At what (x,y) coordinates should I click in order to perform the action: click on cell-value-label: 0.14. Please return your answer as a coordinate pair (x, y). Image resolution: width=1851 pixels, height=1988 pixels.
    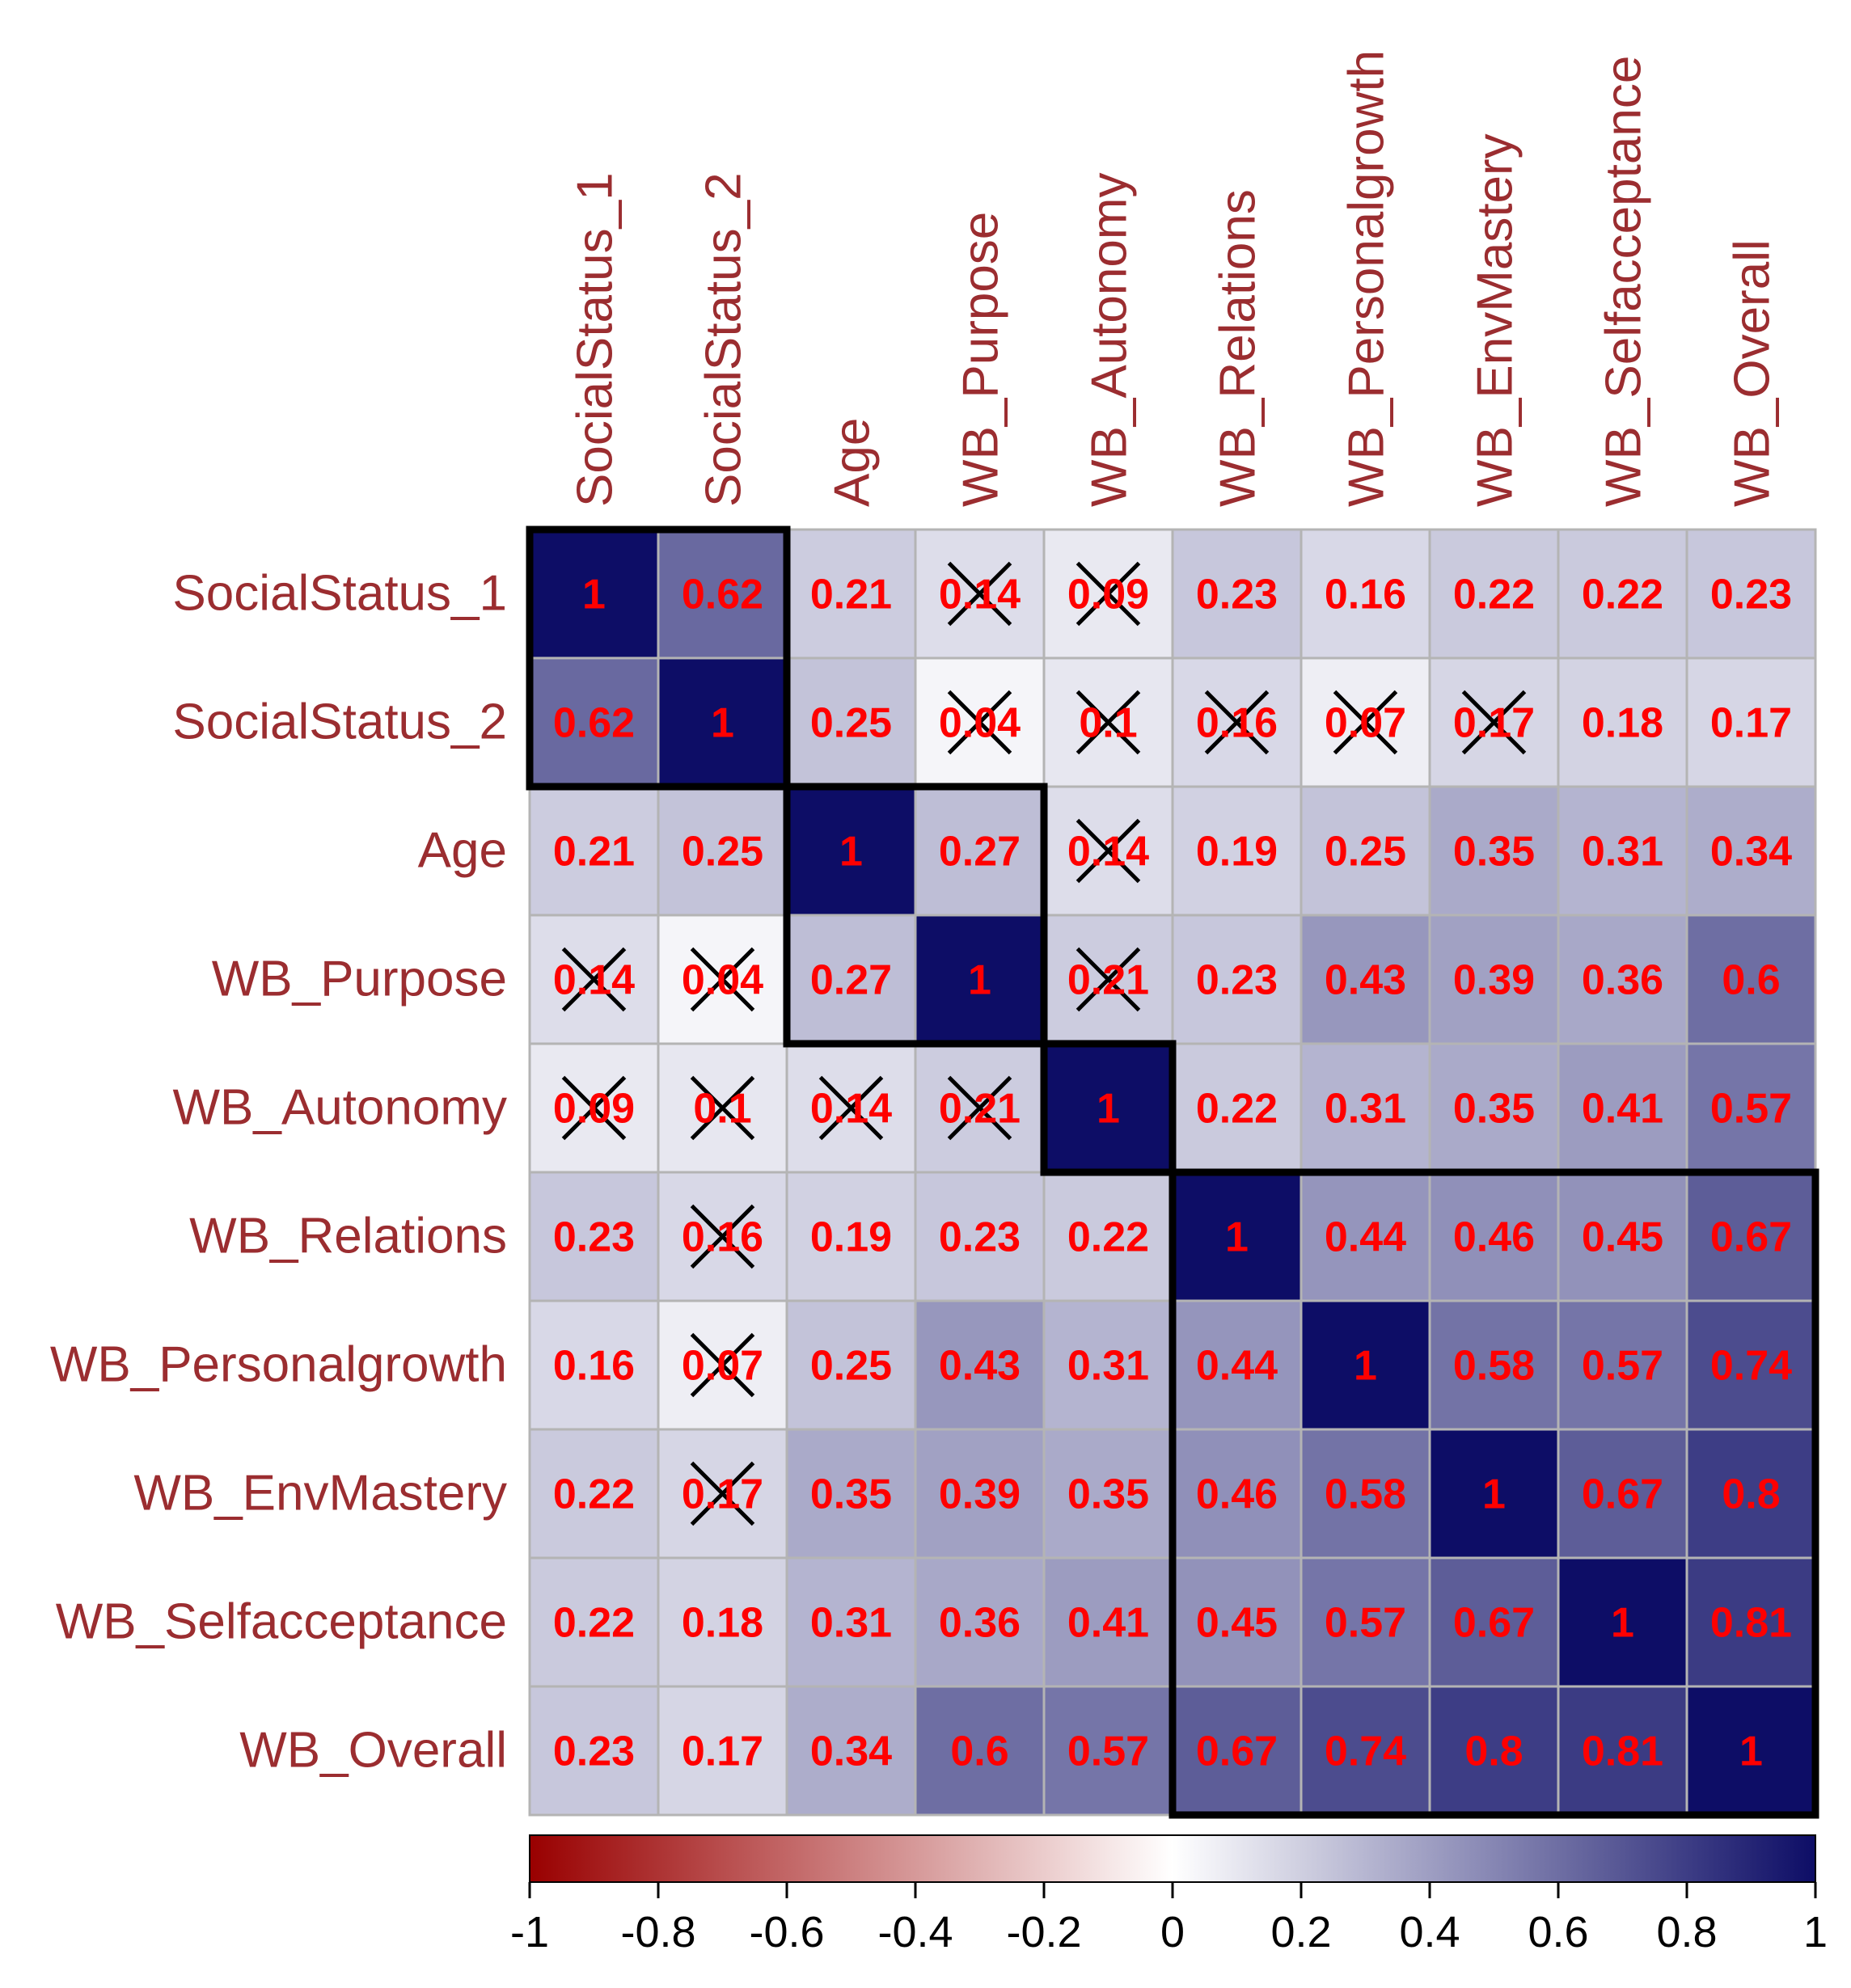
    Looking at the image, I should click on (980, 595).